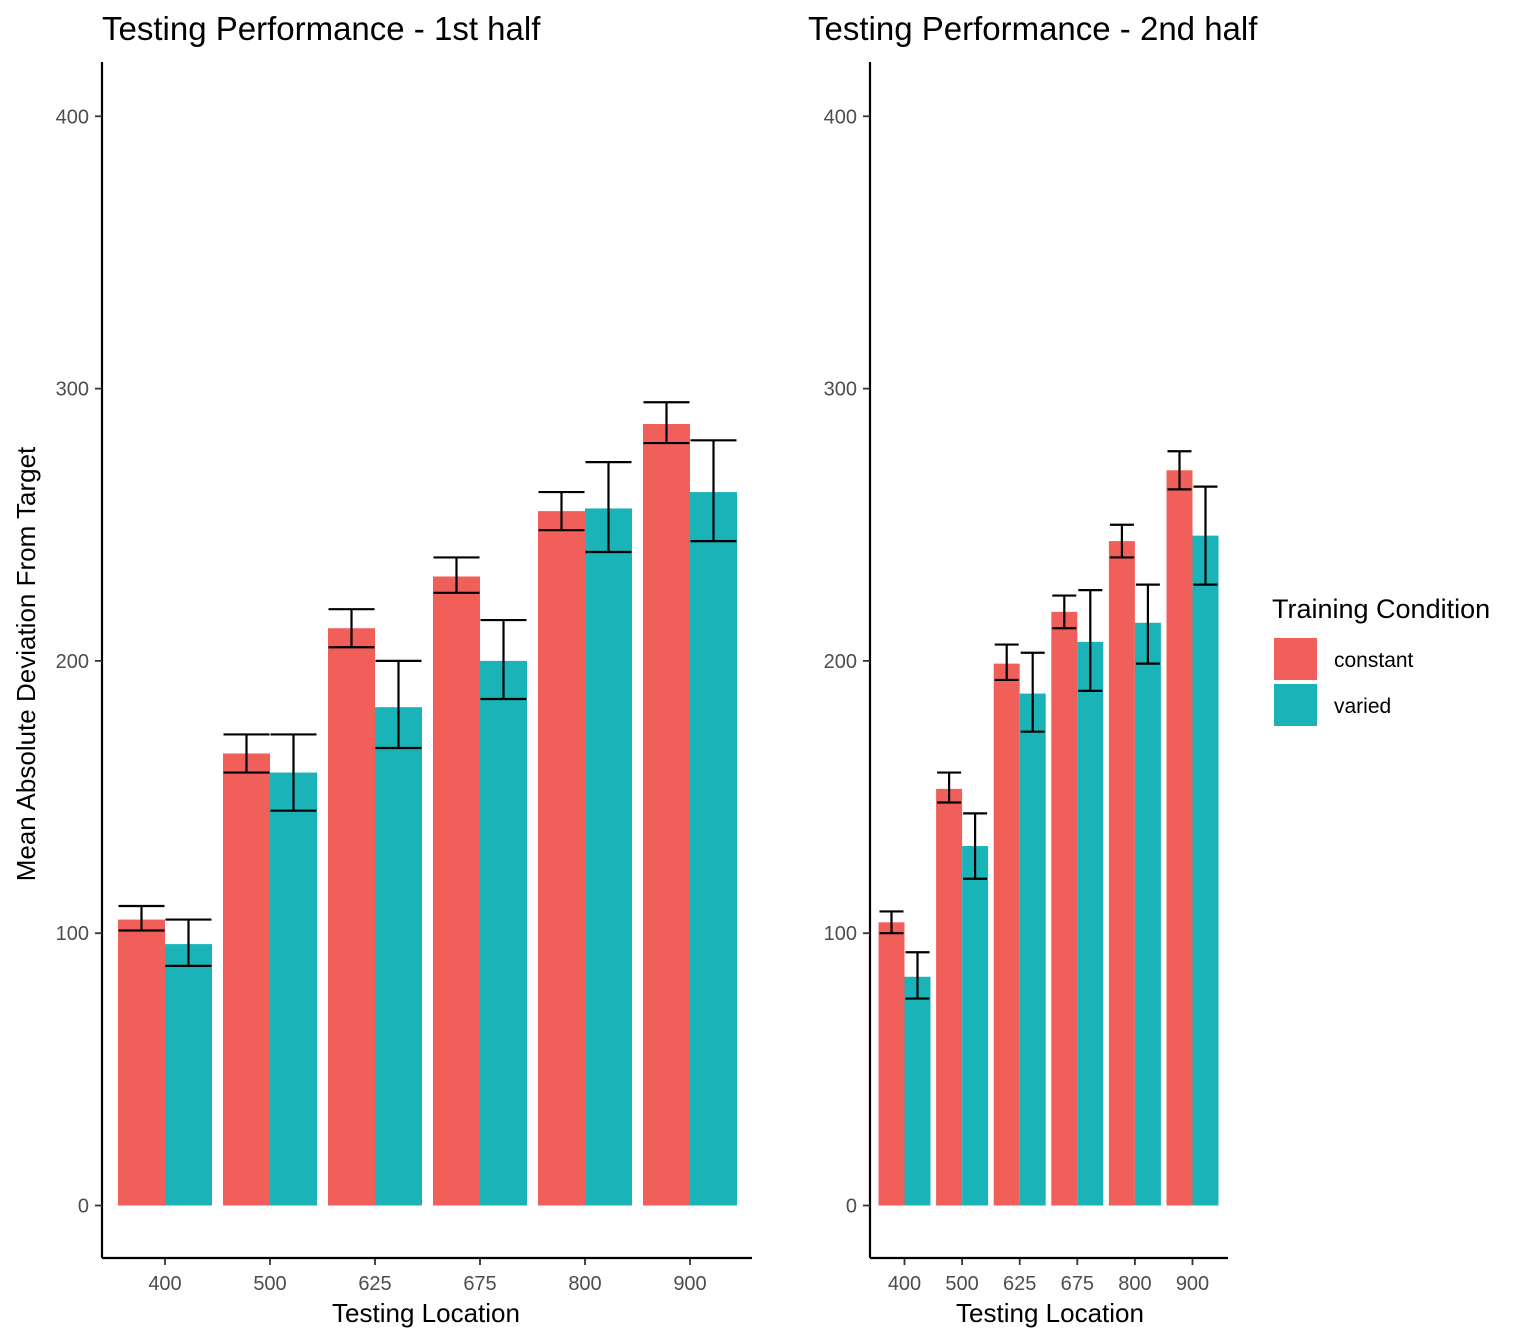  What do you see at coordinates (321, 28) in the screenshot?
I see `chart-title: Testing Performance - 1st half` at bounding box center [321, 28].